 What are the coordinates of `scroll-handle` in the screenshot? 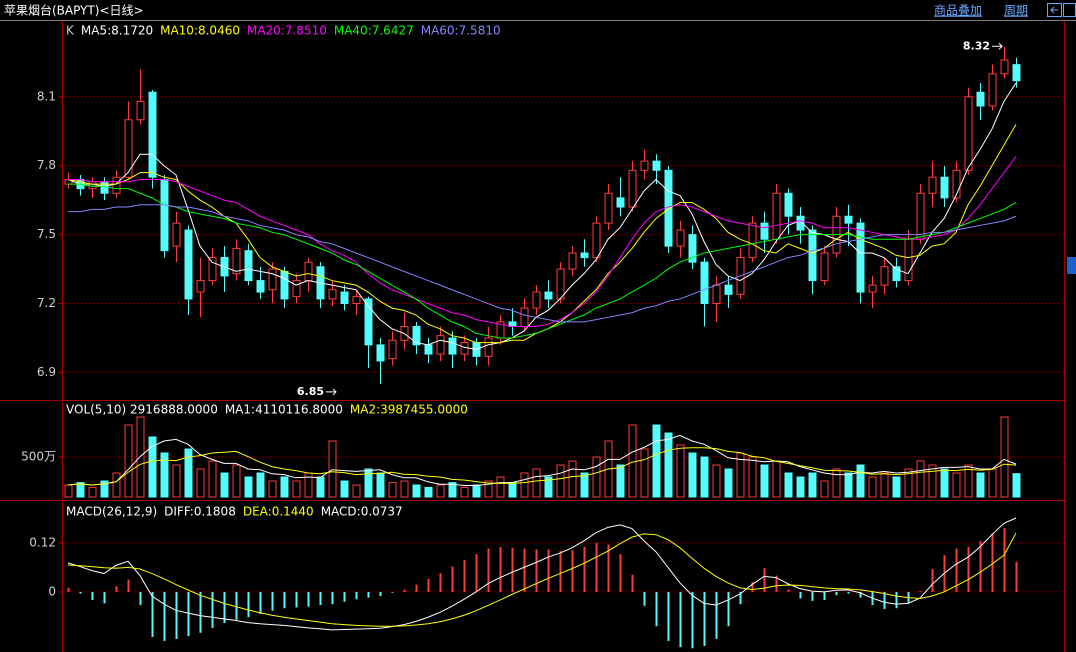 It's located at (1071, 265).